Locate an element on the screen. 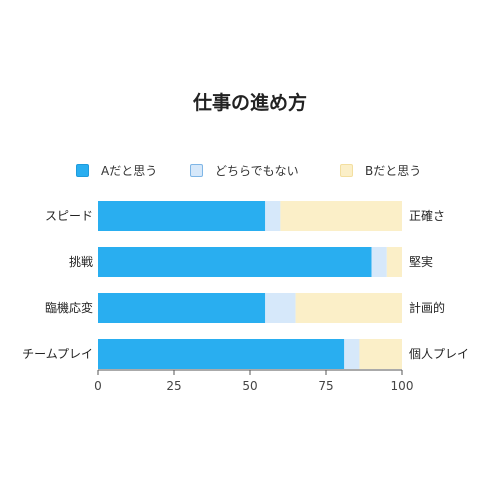 Image resolution: width=500 pixels, height=500 pixels. chart-legend: Aだと思う どちらでもない Bだと思う is located at coordinates (250, 171).